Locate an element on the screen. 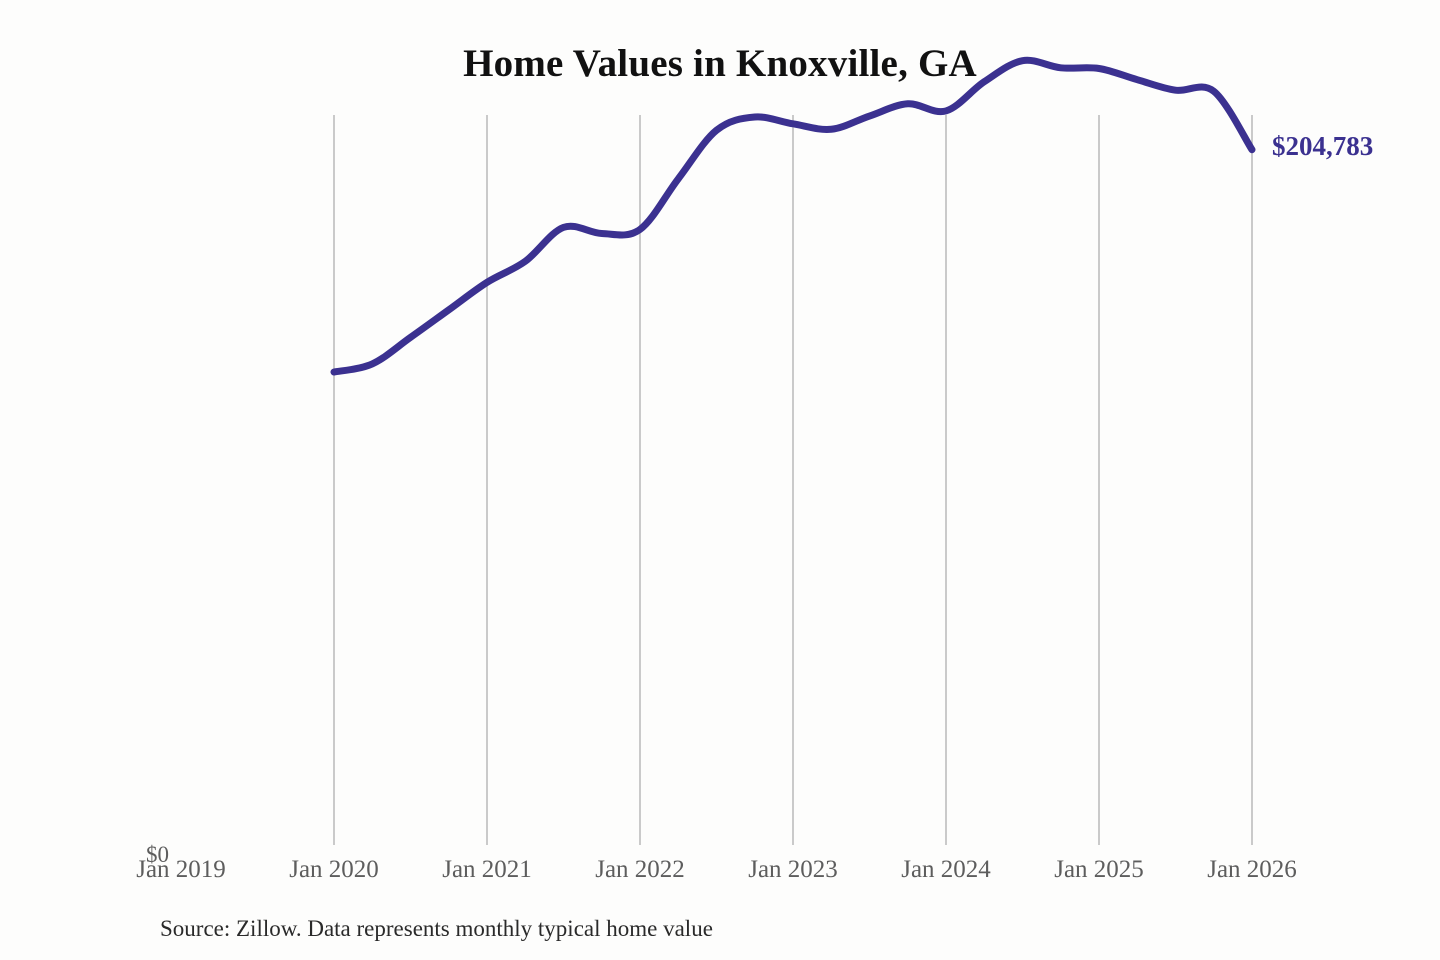 This screenshot has height=960, width=1440. x-tick-label: Jan 2021 is located at coordinates (487, 869).